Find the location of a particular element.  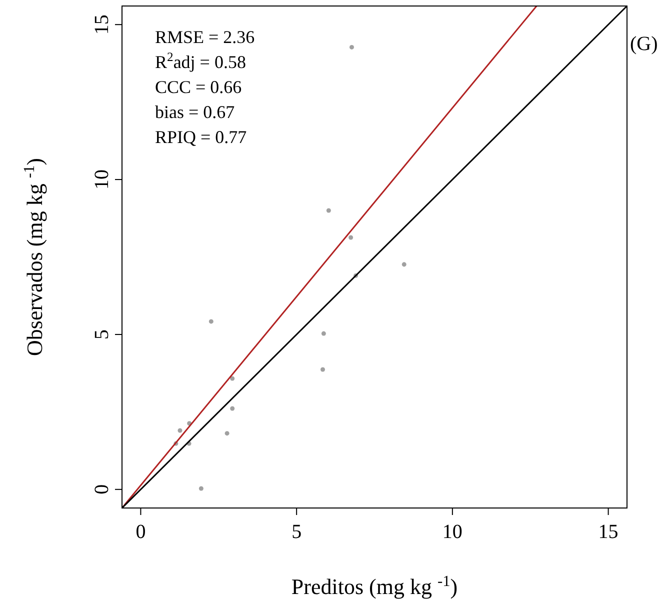

annotation: R$^{2}$adj = 0.58 is located at coordinates (200, 61).